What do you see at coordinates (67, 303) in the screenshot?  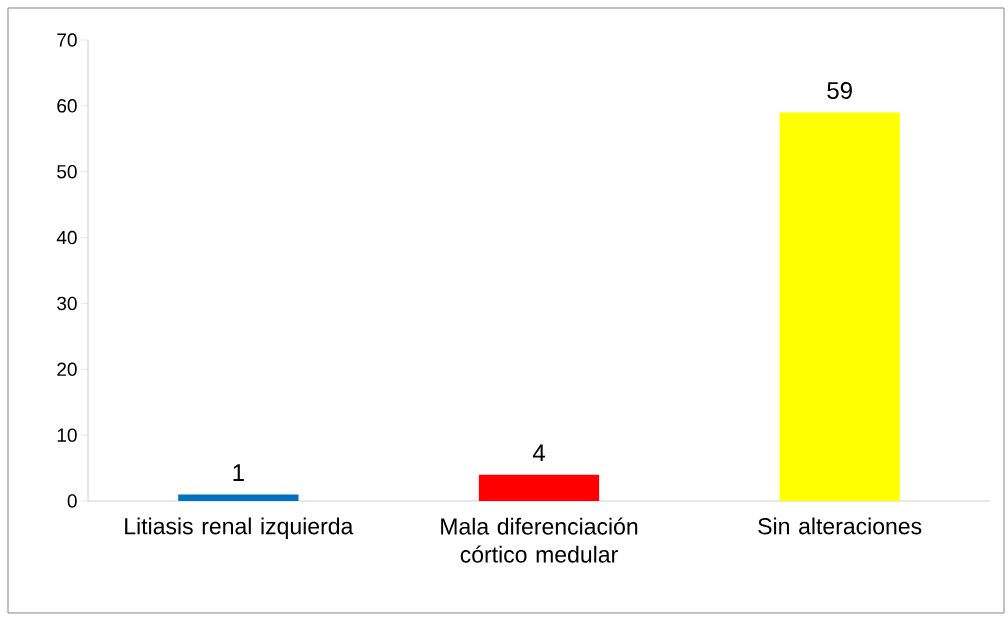 I see `y-tick-label: 30` at bounding box center [67, 303].